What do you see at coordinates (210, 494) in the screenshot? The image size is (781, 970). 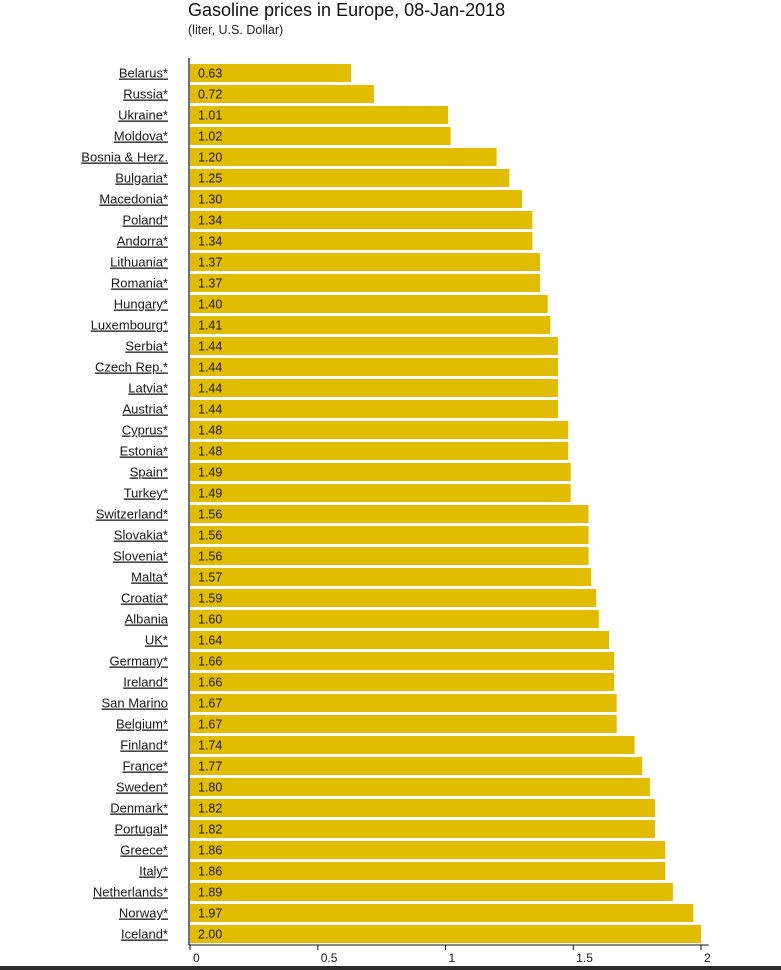 I see `value-label: 1.49` at bounding box center [210, 494].